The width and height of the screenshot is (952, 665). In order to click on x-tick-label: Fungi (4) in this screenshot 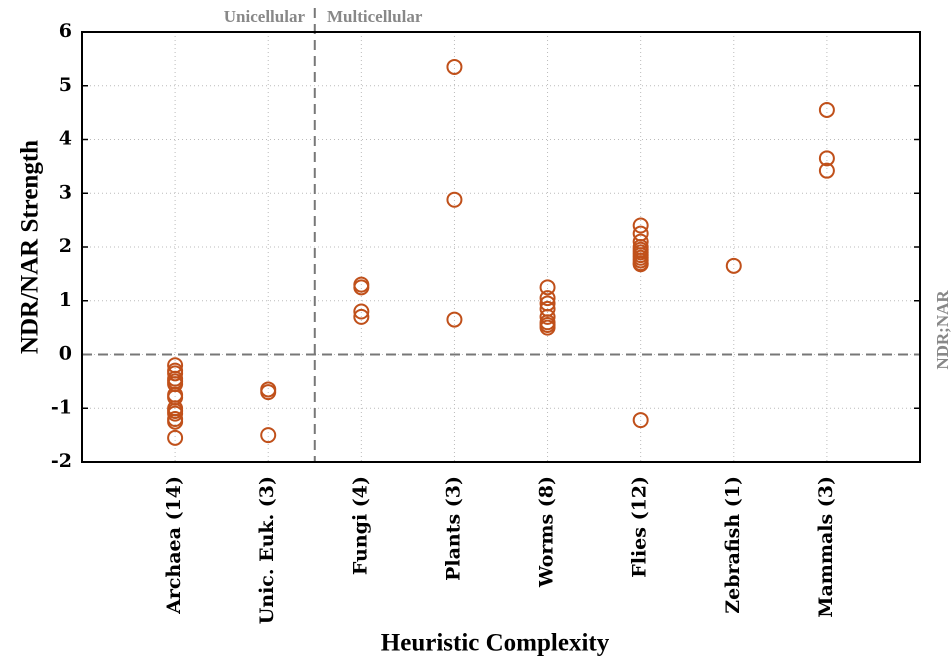, I will do `click(360, 525)`.